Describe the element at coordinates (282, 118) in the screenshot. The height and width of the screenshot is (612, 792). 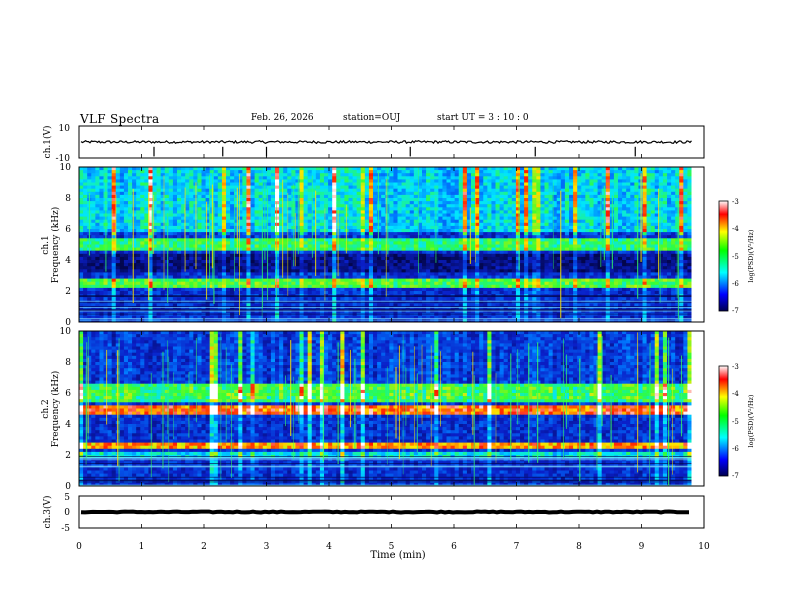
I see `date-label: Feb. 26, 2026` at that location.